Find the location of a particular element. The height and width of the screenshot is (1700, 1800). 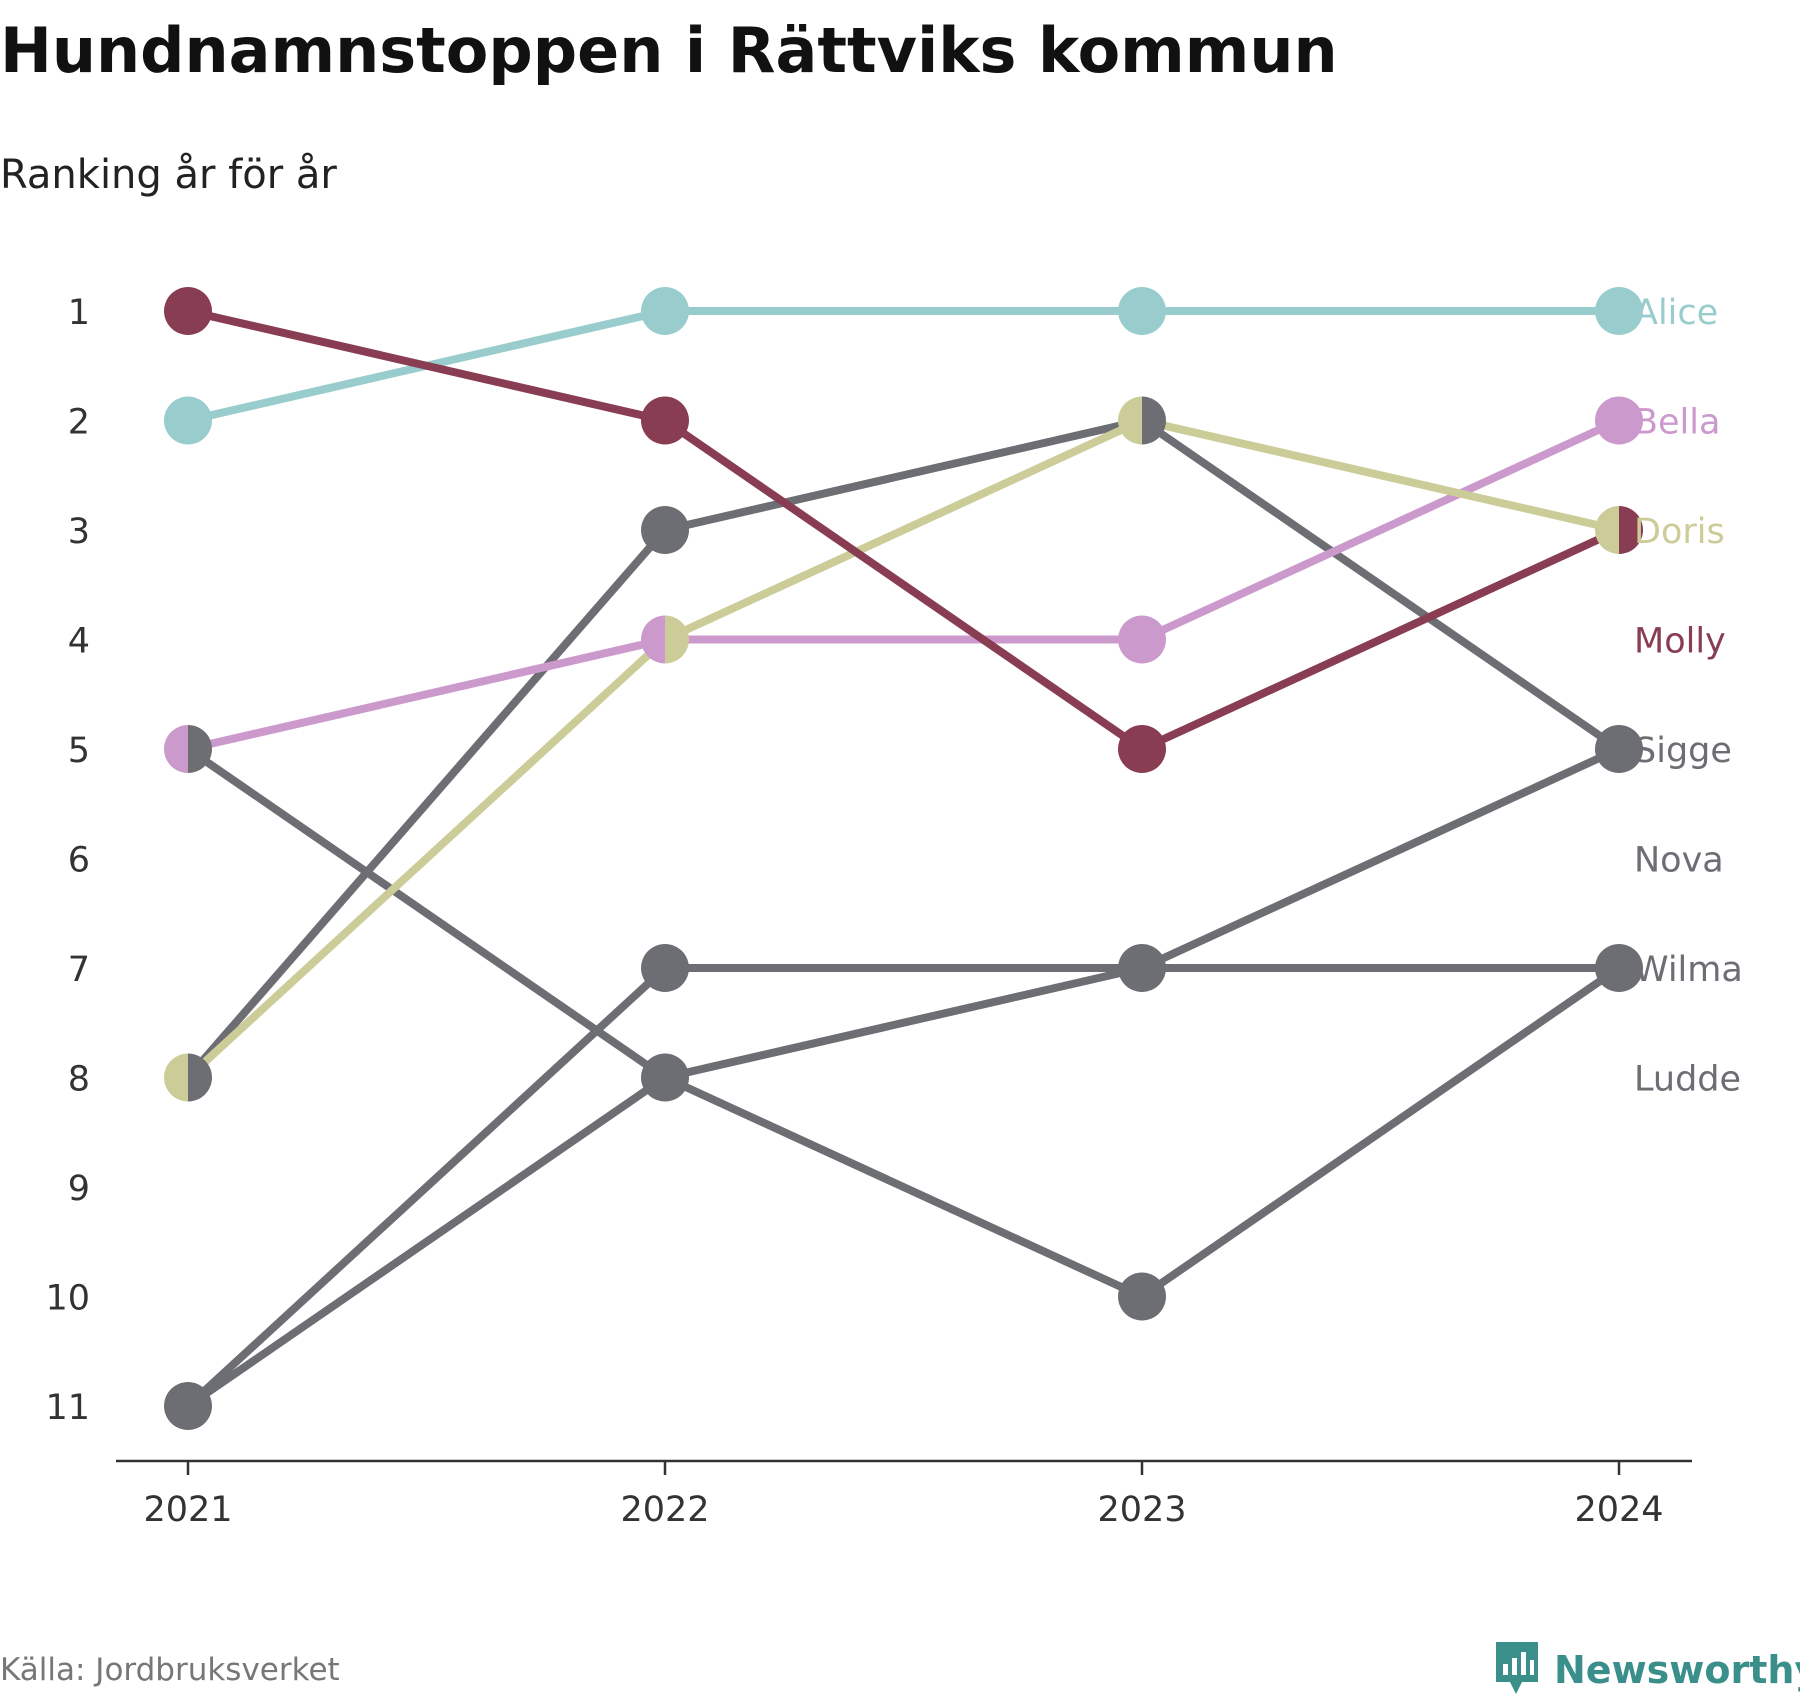

series-label-alice: Alice is located at coordinates (1676, 313).